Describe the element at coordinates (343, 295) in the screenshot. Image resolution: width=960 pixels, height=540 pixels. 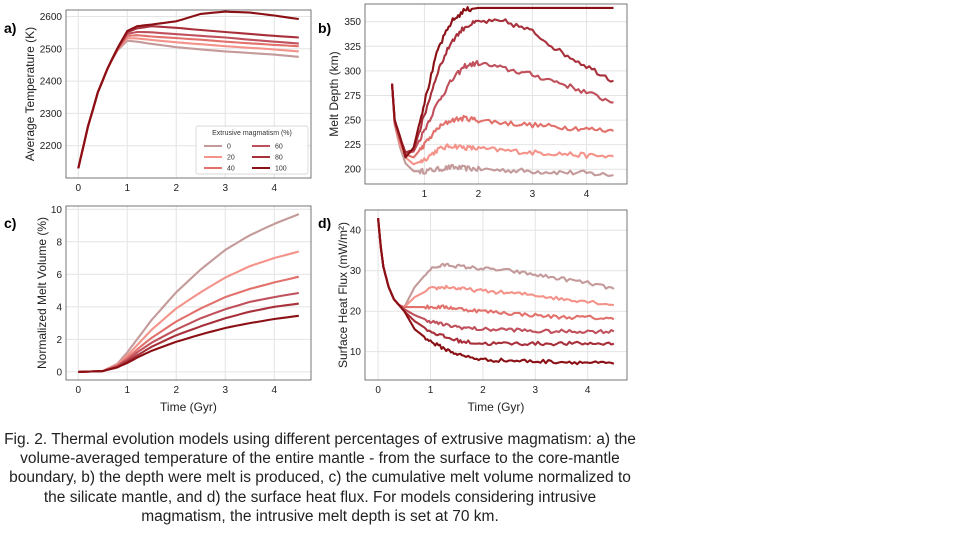
I see `y-axis-label: Surface Heat Flux (mW/m²)` at that location.